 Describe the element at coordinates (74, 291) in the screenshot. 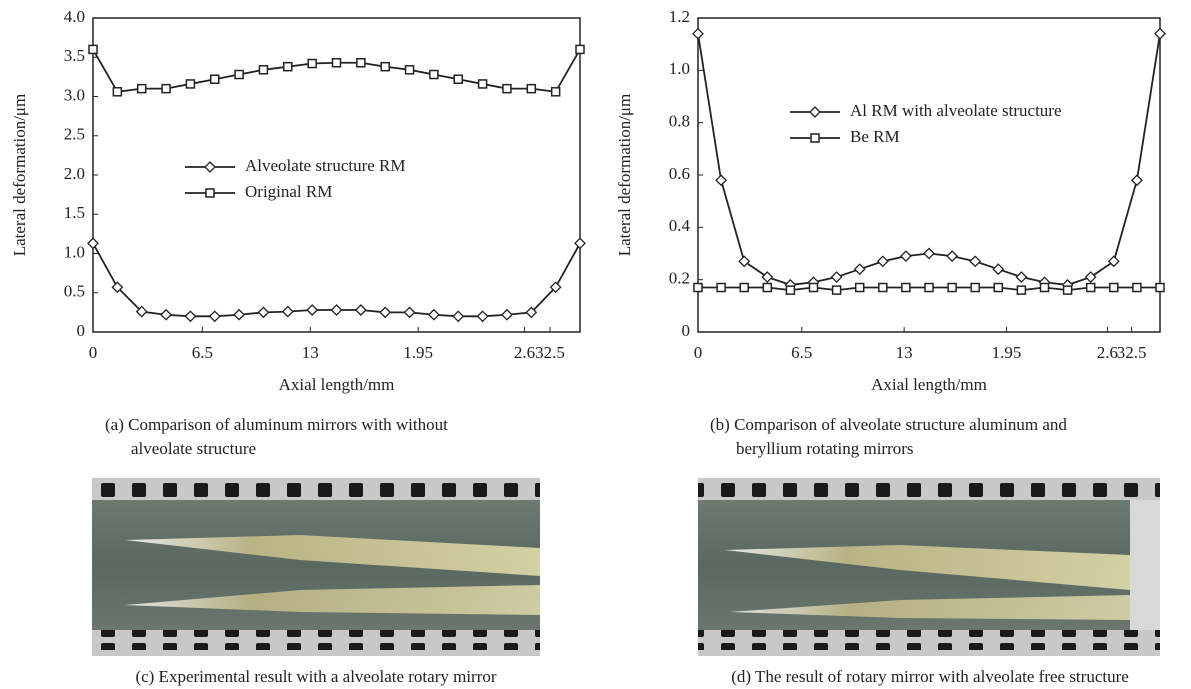

I see `y-tick-label: 0.5` at that location.